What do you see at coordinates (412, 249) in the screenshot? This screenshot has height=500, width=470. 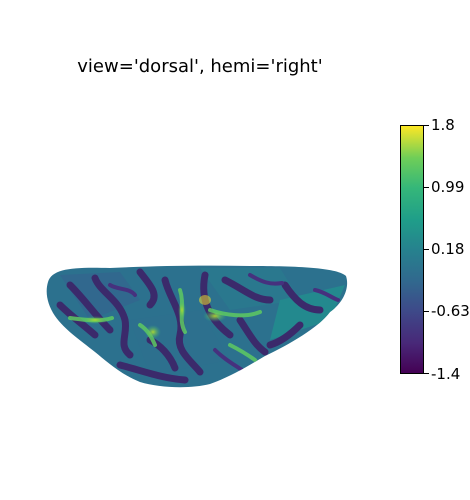 I see `colorbar` at bounding box center [412, 249].